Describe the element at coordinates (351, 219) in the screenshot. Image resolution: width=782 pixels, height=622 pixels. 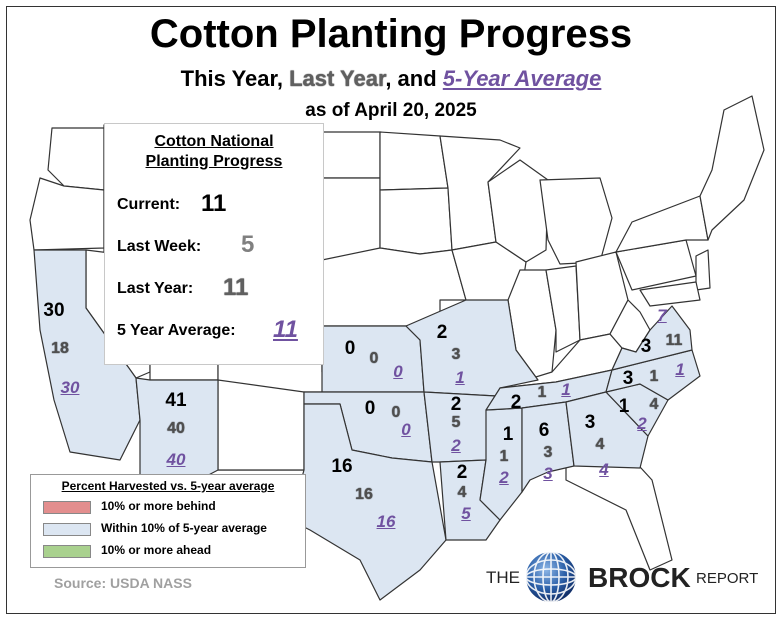
I see `state-wyoming` at that location.